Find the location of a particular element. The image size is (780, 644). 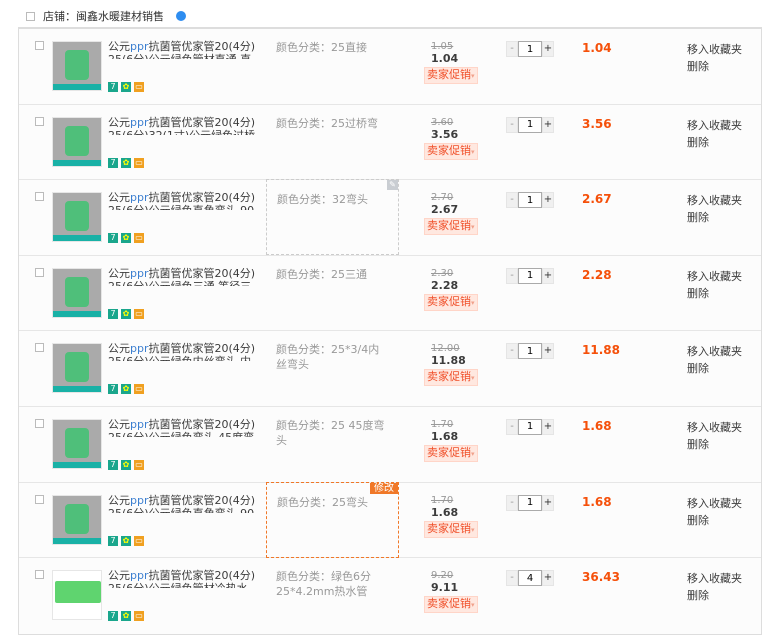

product-title: 公元ppr抗菌管优家管20(4分)25(6分)公元绿色内丝弯头 内牙 is located at coordinates (183, 354).